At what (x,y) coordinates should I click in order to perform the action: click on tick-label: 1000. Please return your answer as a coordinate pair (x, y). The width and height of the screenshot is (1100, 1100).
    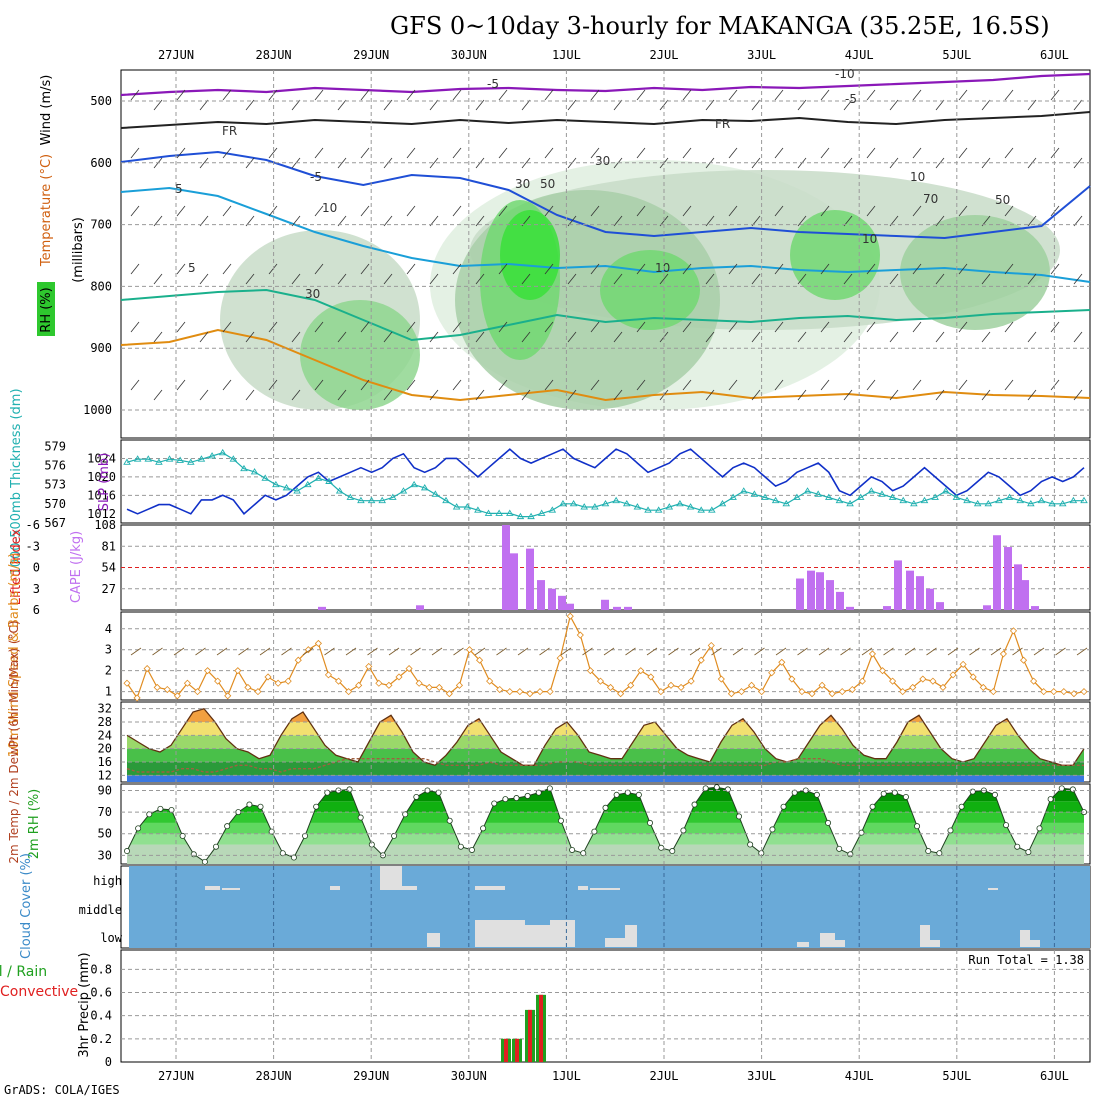
    Looking at the image, I should click on (97, 410).